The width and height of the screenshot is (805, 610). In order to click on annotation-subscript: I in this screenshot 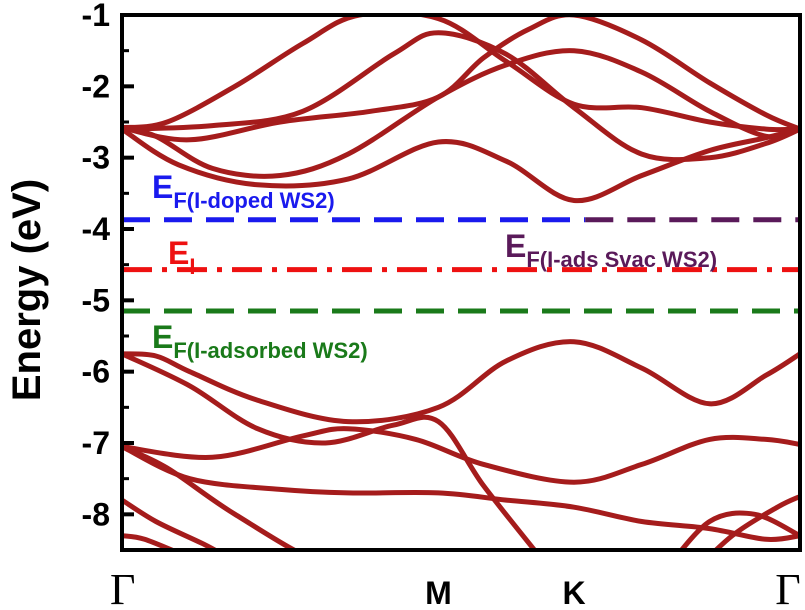, I will do `click(192, 266)`.